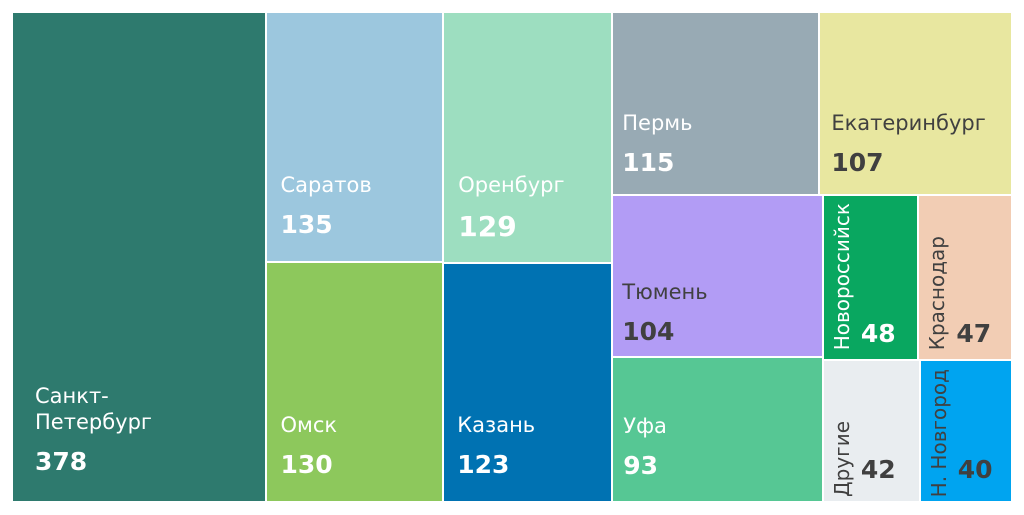  I want to click on treemap-cell-value: 129, so click(487, 226).